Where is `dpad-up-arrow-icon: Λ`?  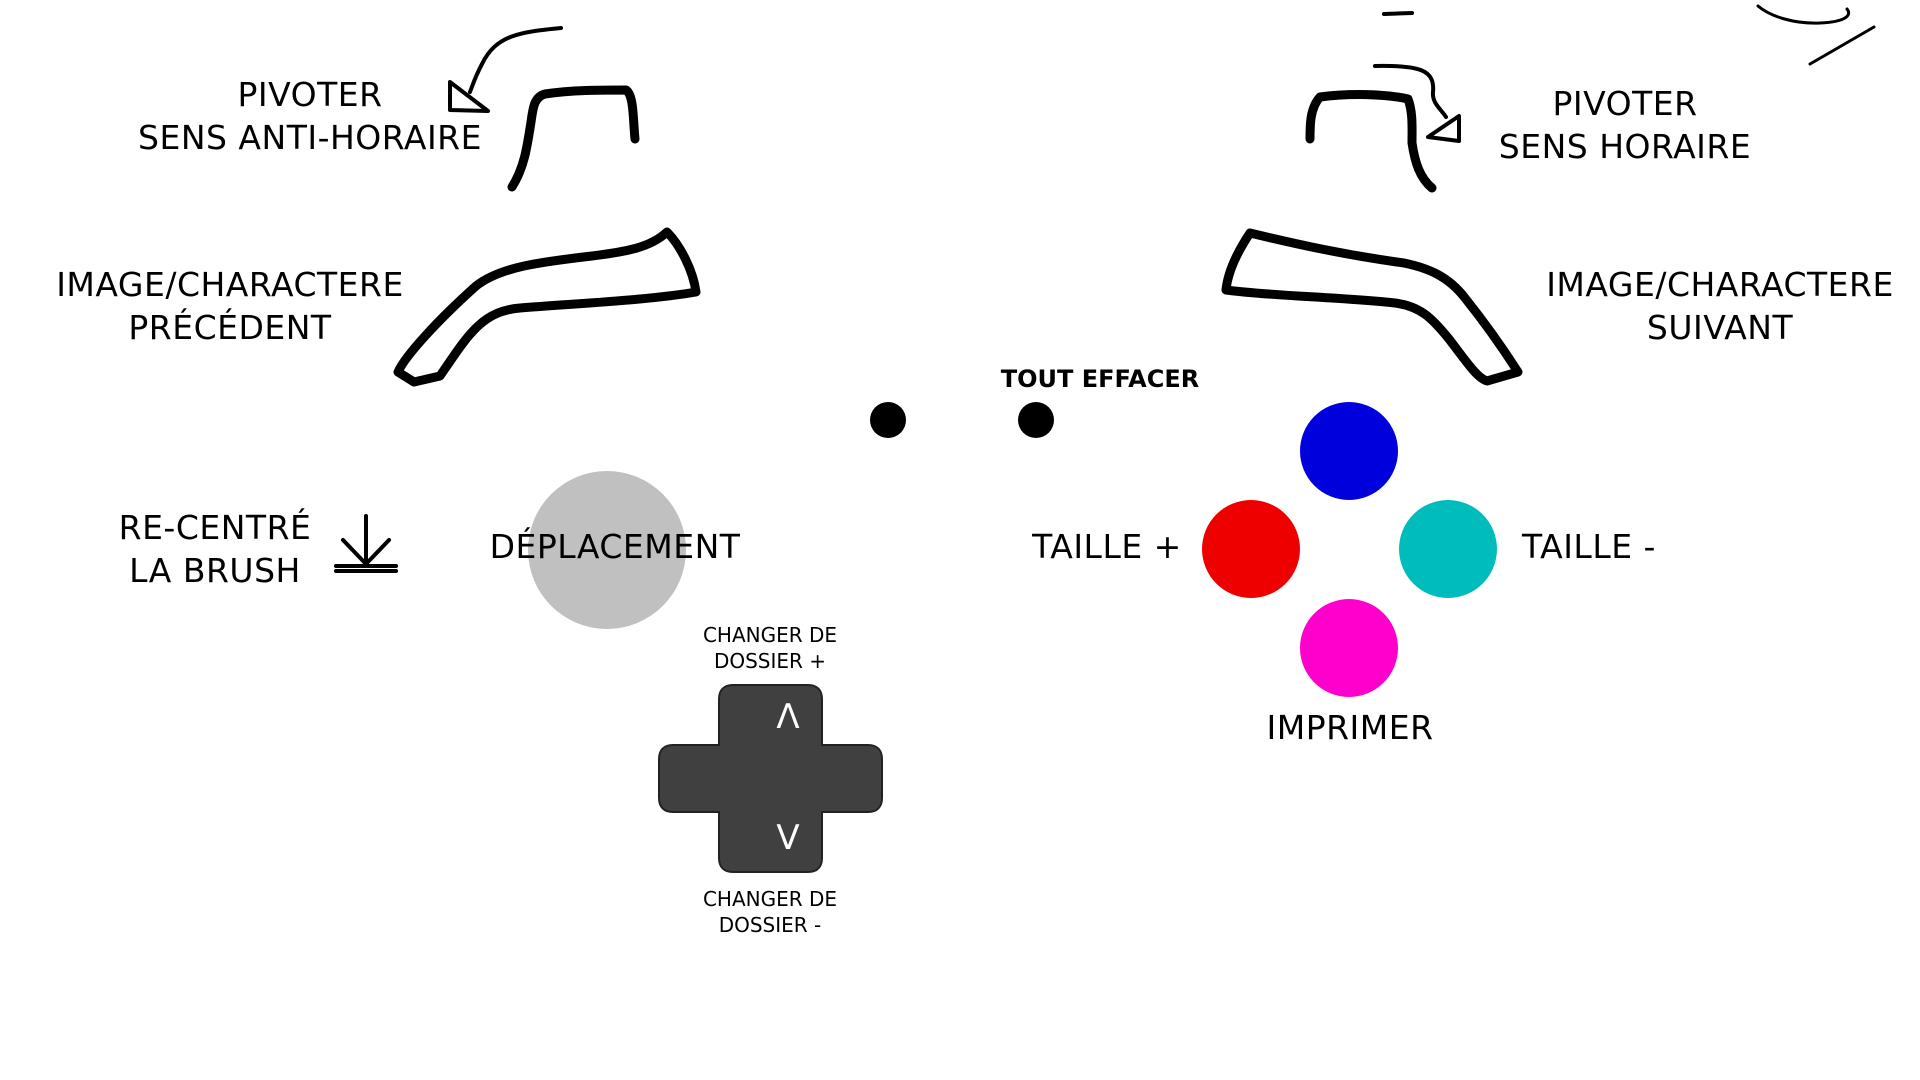
dpad-up-arrow-icon: Λ is located at coordinates (788, 717).